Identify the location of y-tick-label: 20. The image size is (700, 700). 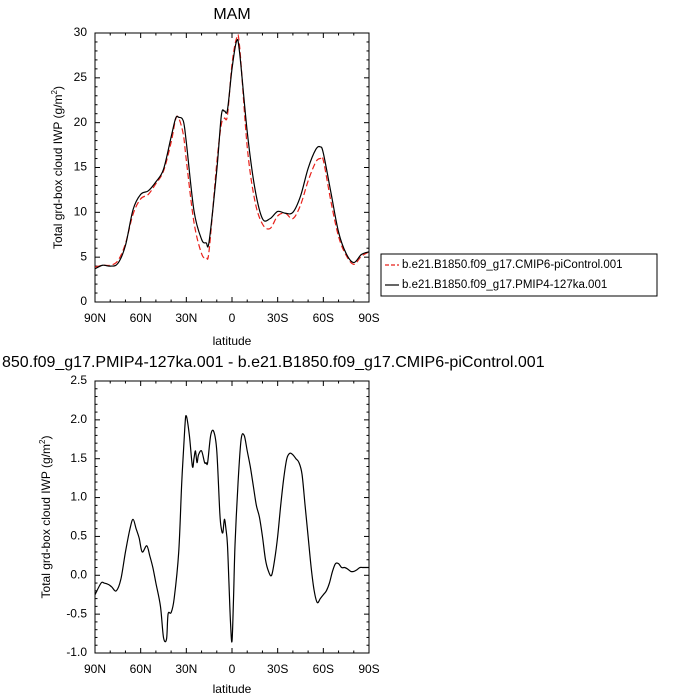
(81, 122).